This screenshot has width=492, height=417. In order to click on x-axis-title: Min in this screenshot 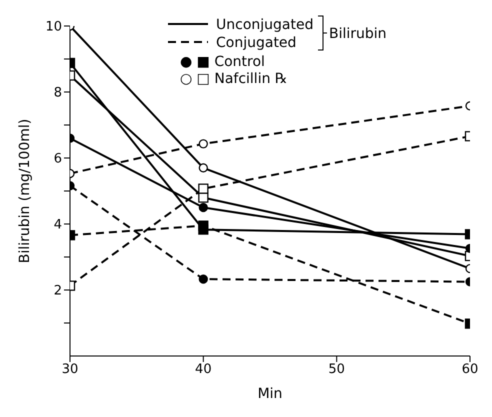, I will do `click(270, 394)`.